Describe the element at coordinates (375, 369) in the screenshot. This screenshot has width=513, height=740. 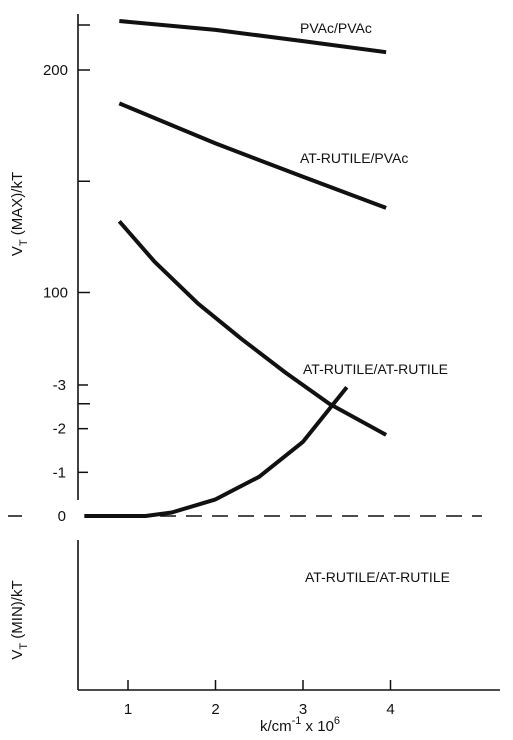
I see `upper-series-label-3: AT-RUTILE/AT-RUTILE` at that location.